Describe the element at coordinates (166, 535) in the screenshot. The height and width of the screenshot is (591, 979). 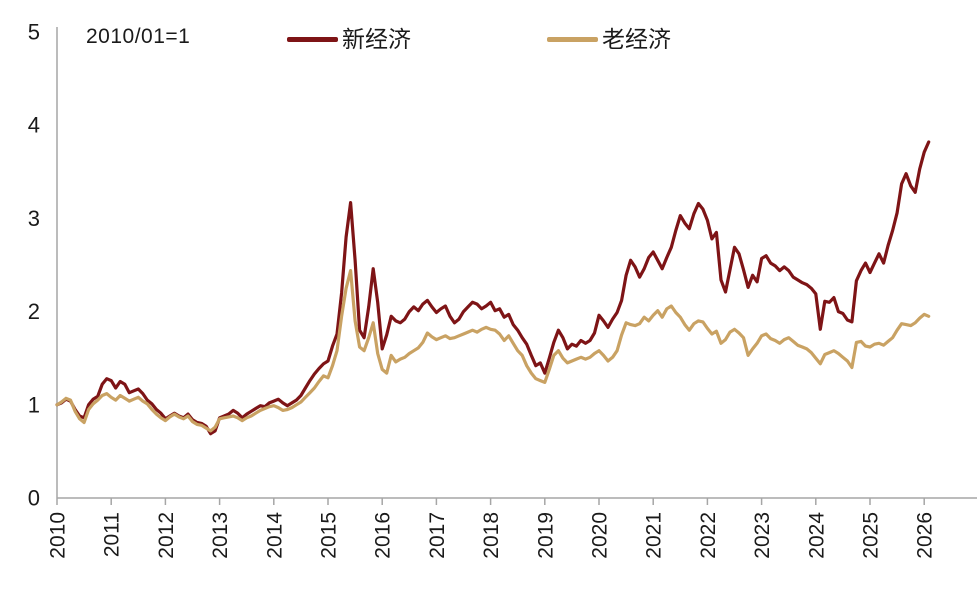
I see `x-tick-label: 2012` at that location.